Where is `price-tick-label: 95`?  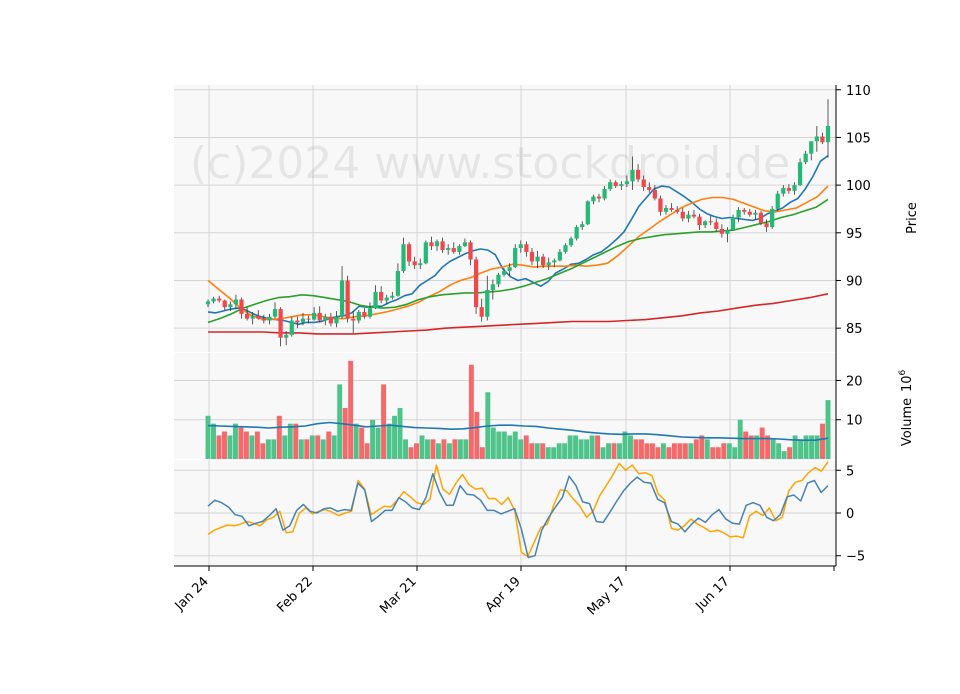
price-tick-label: 95 is located at coordinates (854, 234).